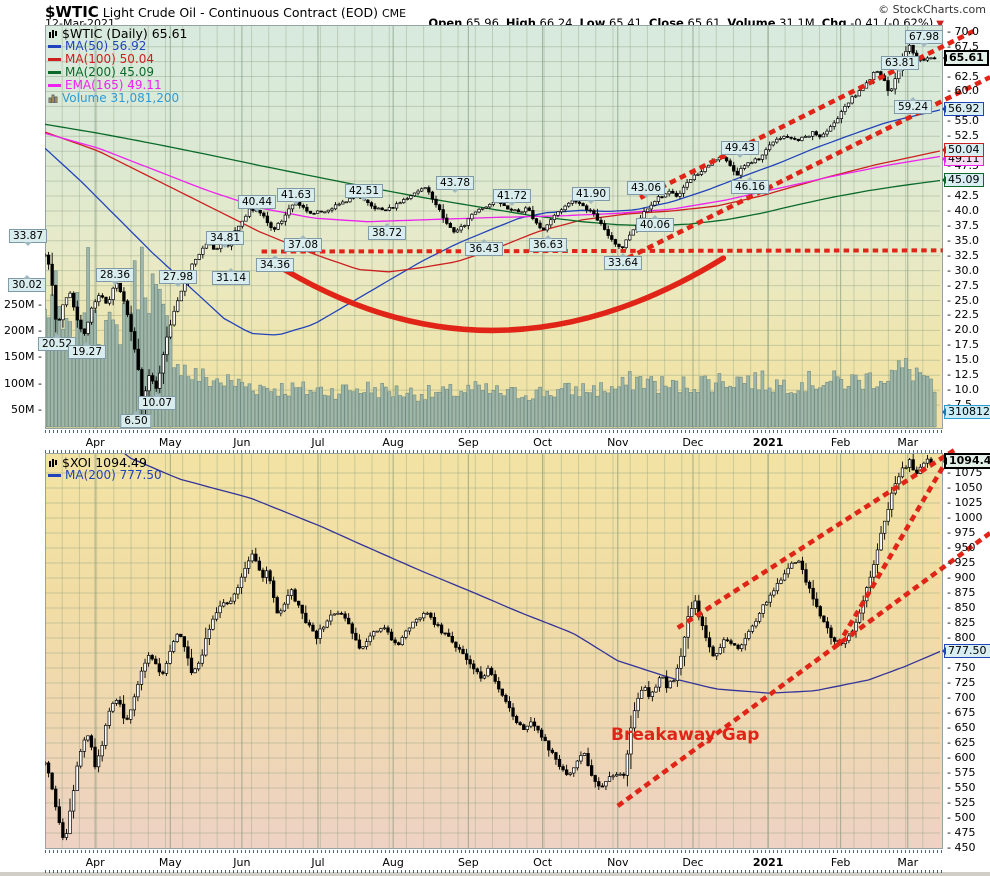 The image size is (990, 876). Describe the element at coordinates (961, 742) in the screenshot. I see `y-tick-label: - 625` at that location.